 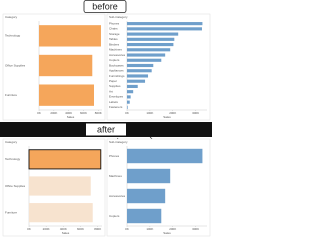 I want to click on category-label: Binders, so click(x=114, y=44).